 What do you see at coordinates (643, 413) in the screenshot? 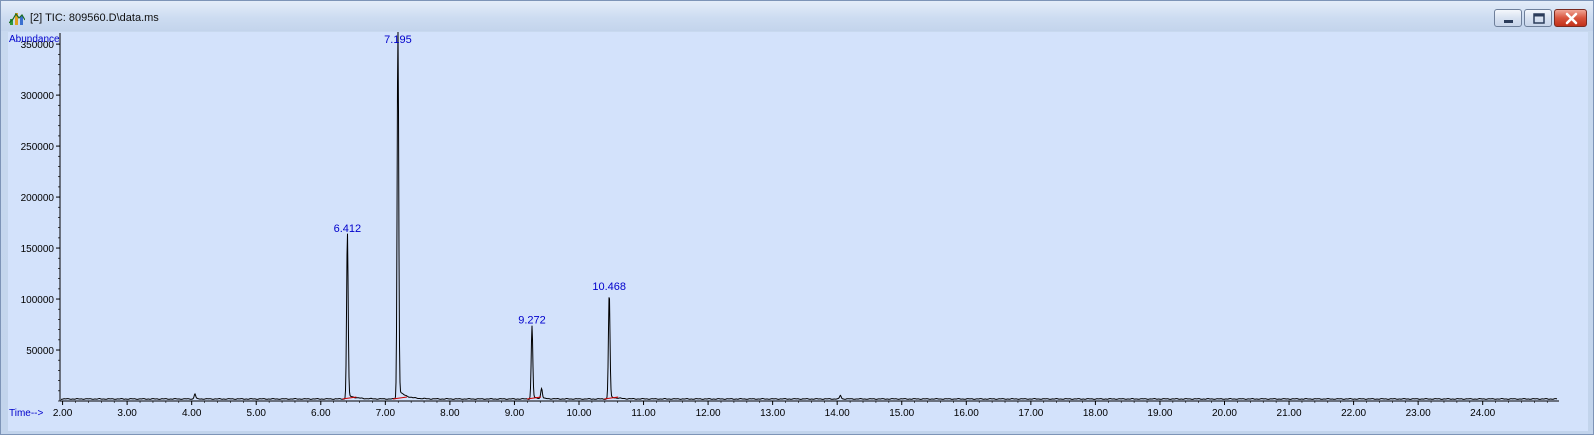
I see `x-tick-label: 11.00` at bounding box center [643, 413].